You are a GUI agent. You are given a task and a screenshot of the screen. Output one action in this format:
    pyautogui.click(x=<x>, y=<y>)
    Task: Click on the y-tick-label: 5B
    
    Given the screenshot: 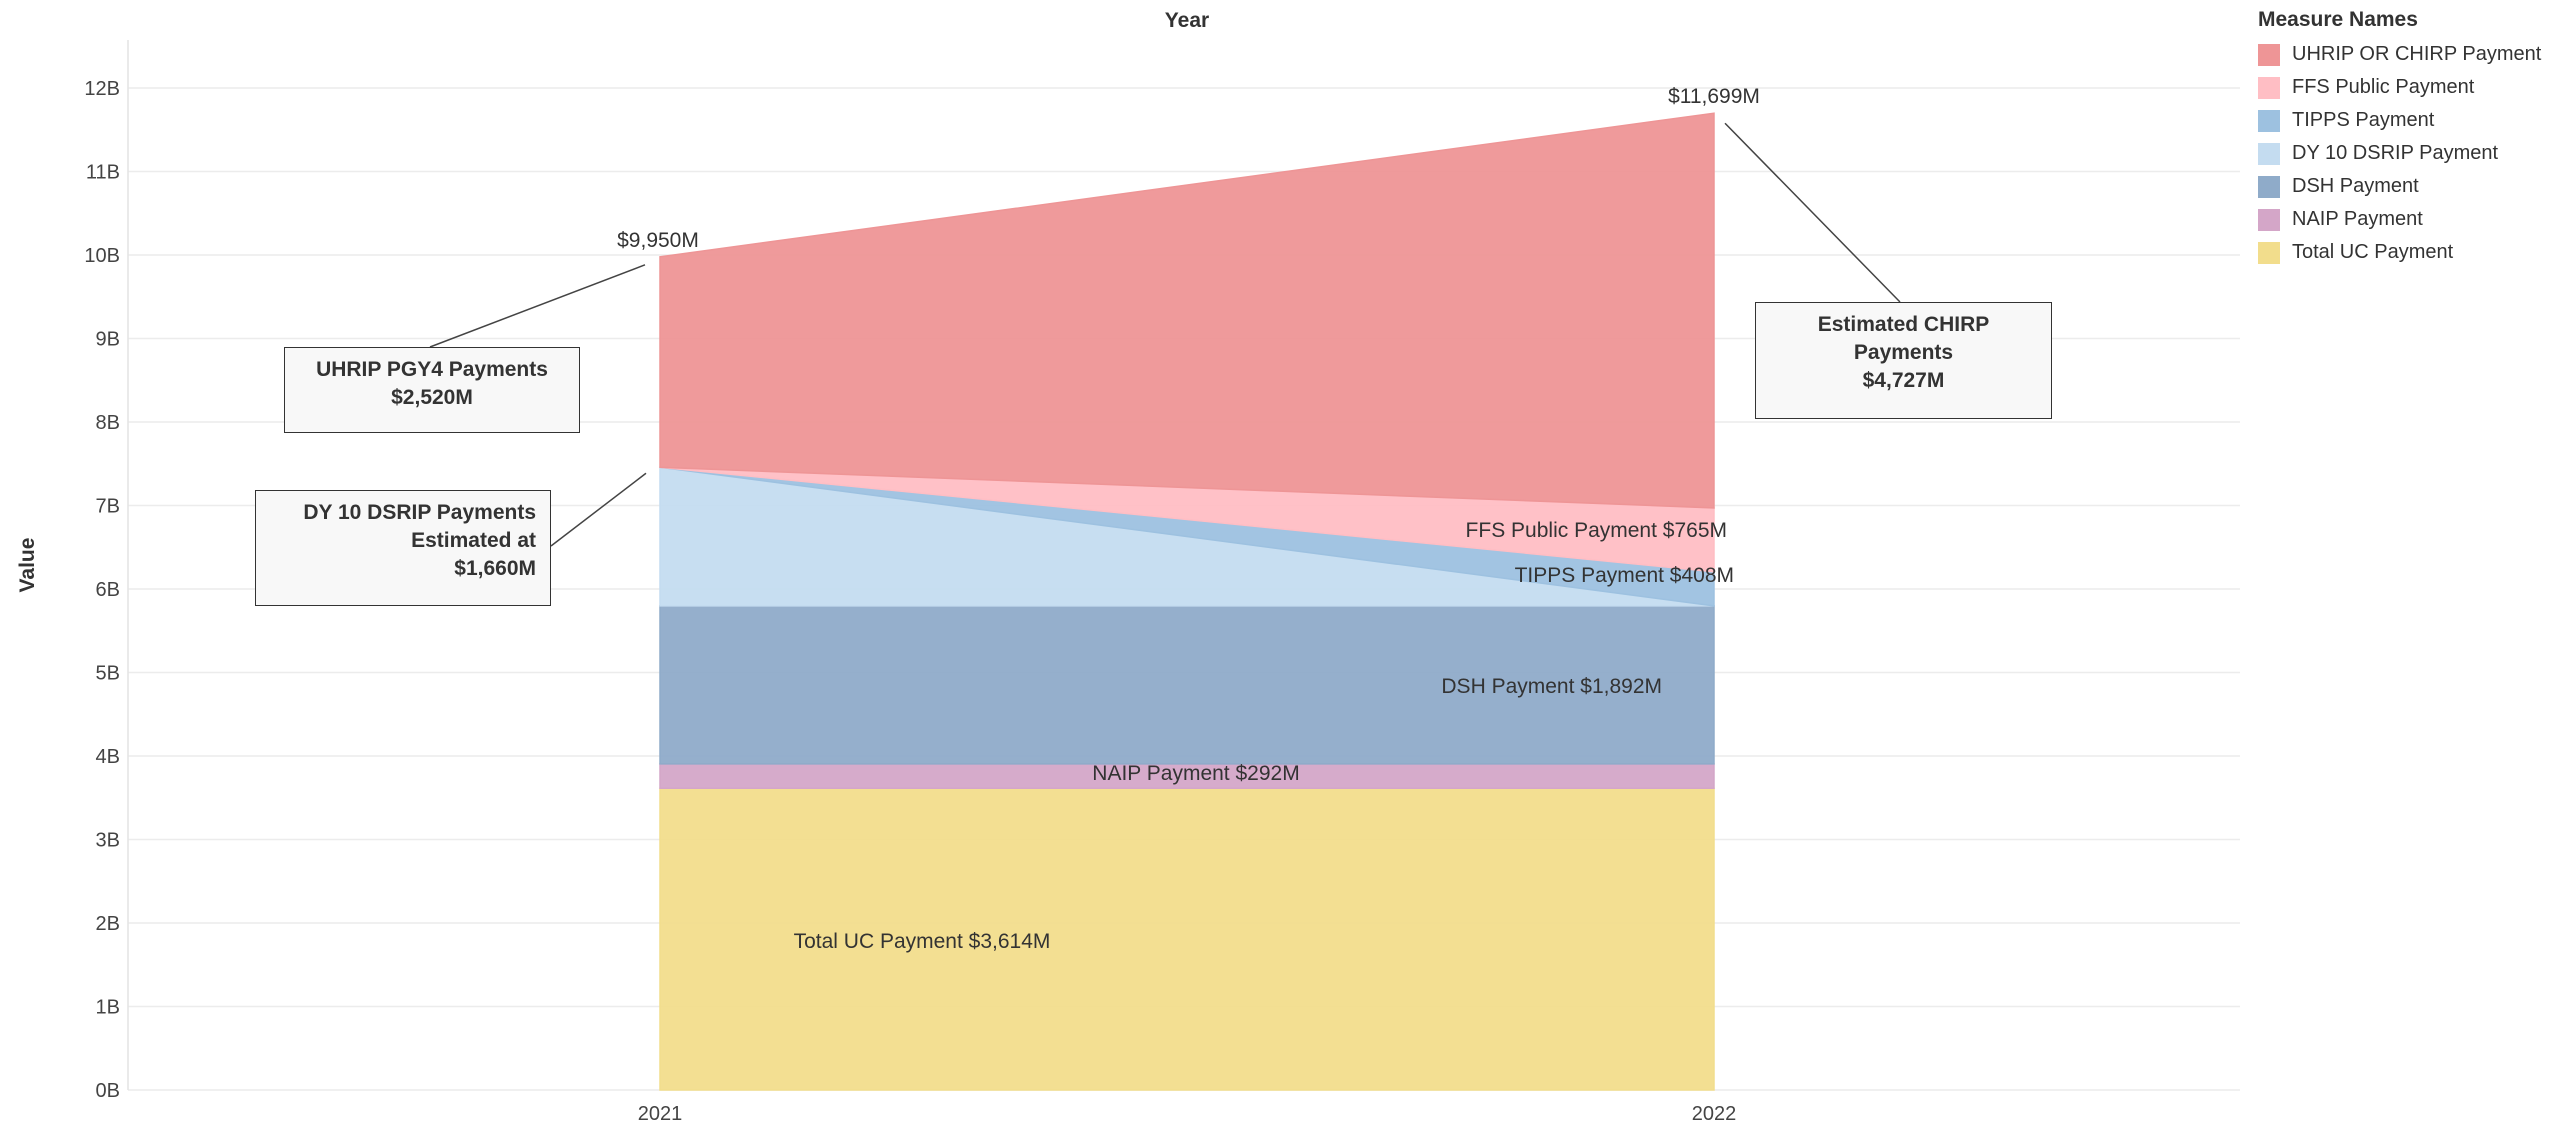 What is the action you would take?
    pyautogui.click(x=108, y=674)
    